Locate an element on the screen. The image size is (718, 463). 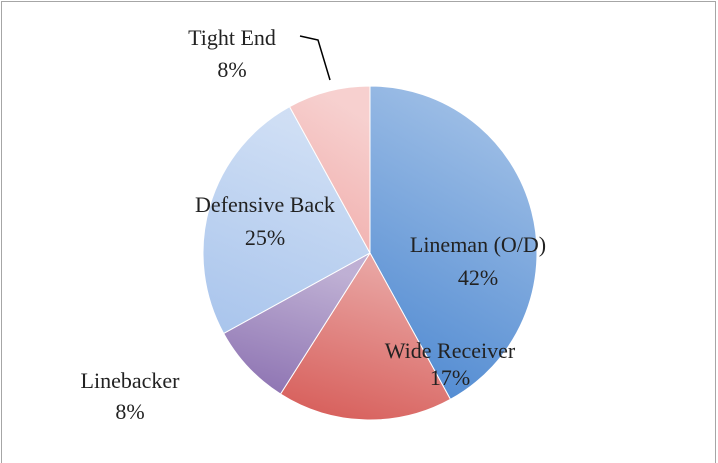
slice-label: Defensive Back is located at coordinates (265, 204).